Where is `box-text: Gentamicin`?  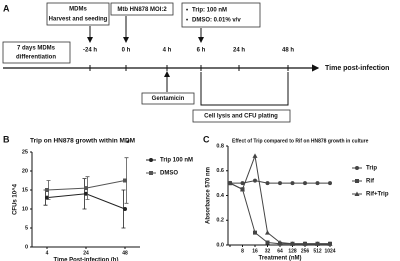
box-text: Gentamicin is located at coordinates (168, 99).